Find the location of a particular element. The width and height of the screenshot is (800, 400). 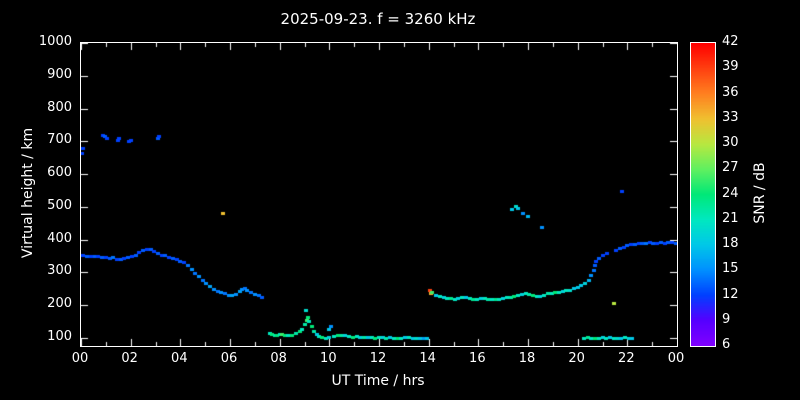

colorbar-tick-label: 15 is located at coordinates (730, 269).